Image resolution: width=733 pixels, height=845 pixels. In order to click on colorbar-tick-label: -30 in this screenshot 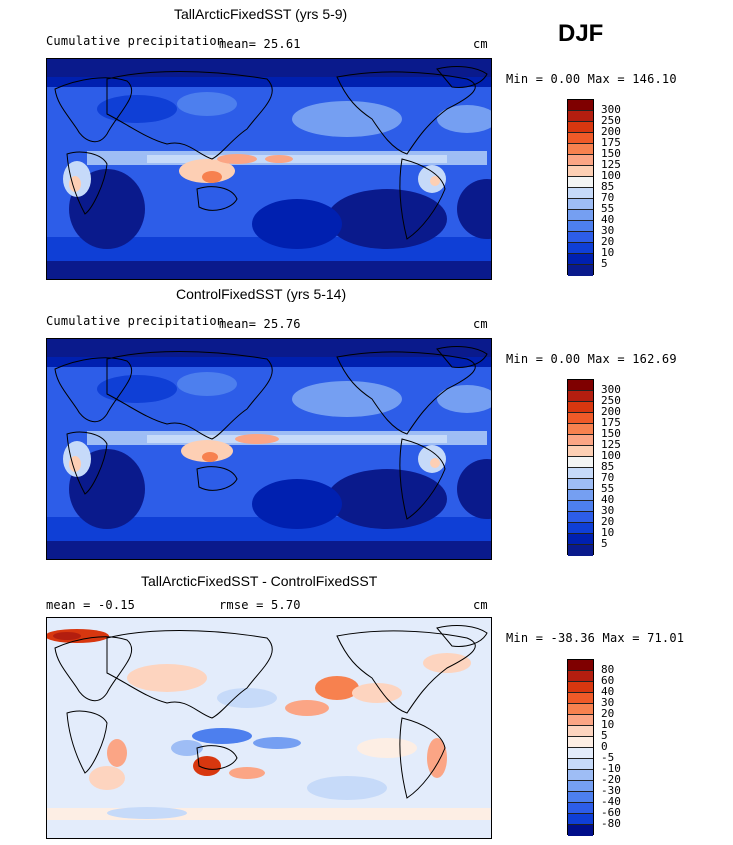, I will do `click(611, 790)`.